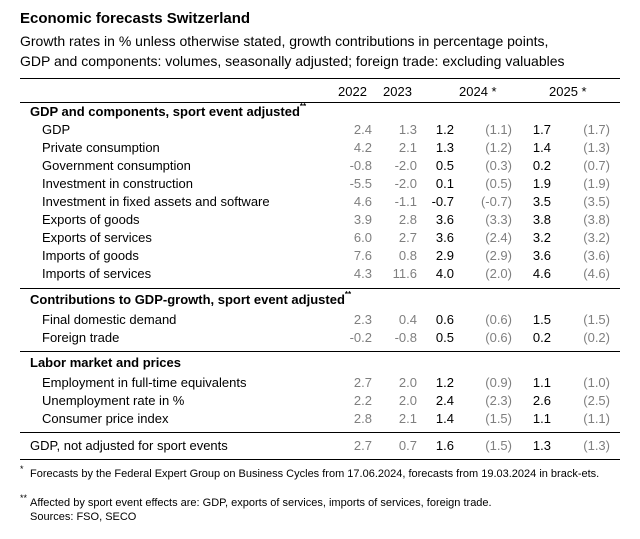 This screenshot has width=640, height=539. I want to click on sources-note: Sources: FSO, SECO, so click(83, 517).